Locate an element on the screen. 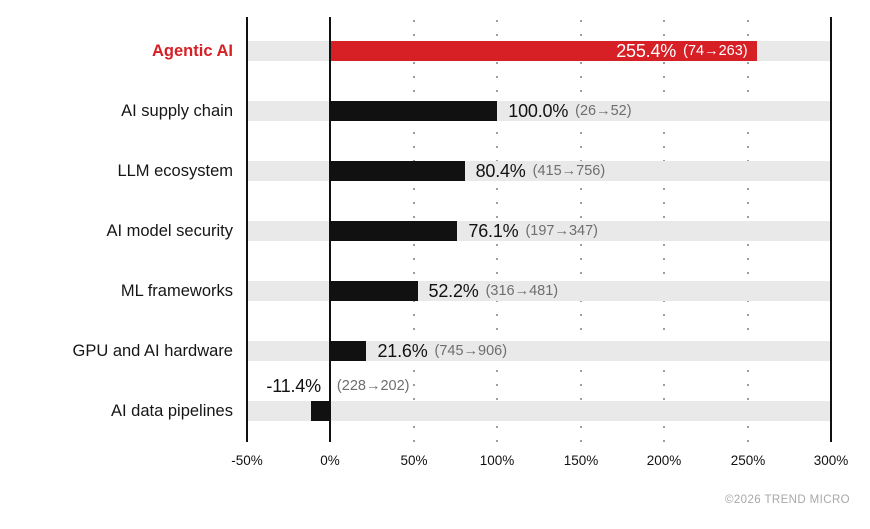 This screenshot has width=870, height=529. value-label-group: 21.6% (745→906) is located at coordinates (442, 351).